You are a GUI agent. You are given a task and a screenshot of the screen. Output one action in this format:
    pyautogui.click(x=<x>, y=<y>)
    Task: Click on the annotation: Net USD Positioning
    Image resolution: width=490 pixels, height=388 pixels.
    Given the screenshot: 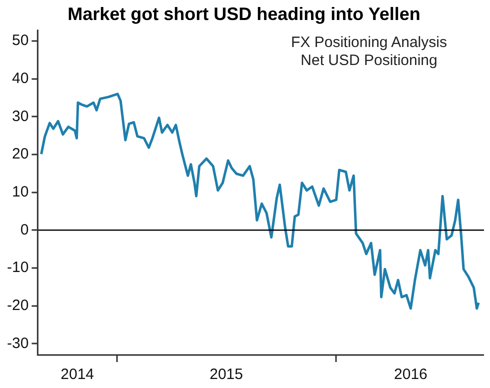 What is the action you would take?
    pyautogui.click(x=369, y=61)
    